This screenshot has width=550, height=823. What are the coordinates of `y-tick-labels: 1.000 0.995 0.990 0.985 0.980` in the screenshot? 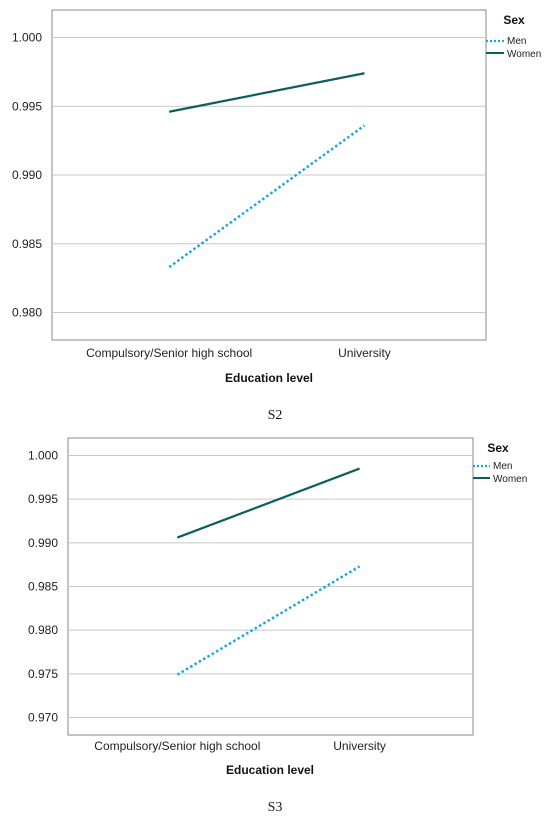 It's located at (27, 175).